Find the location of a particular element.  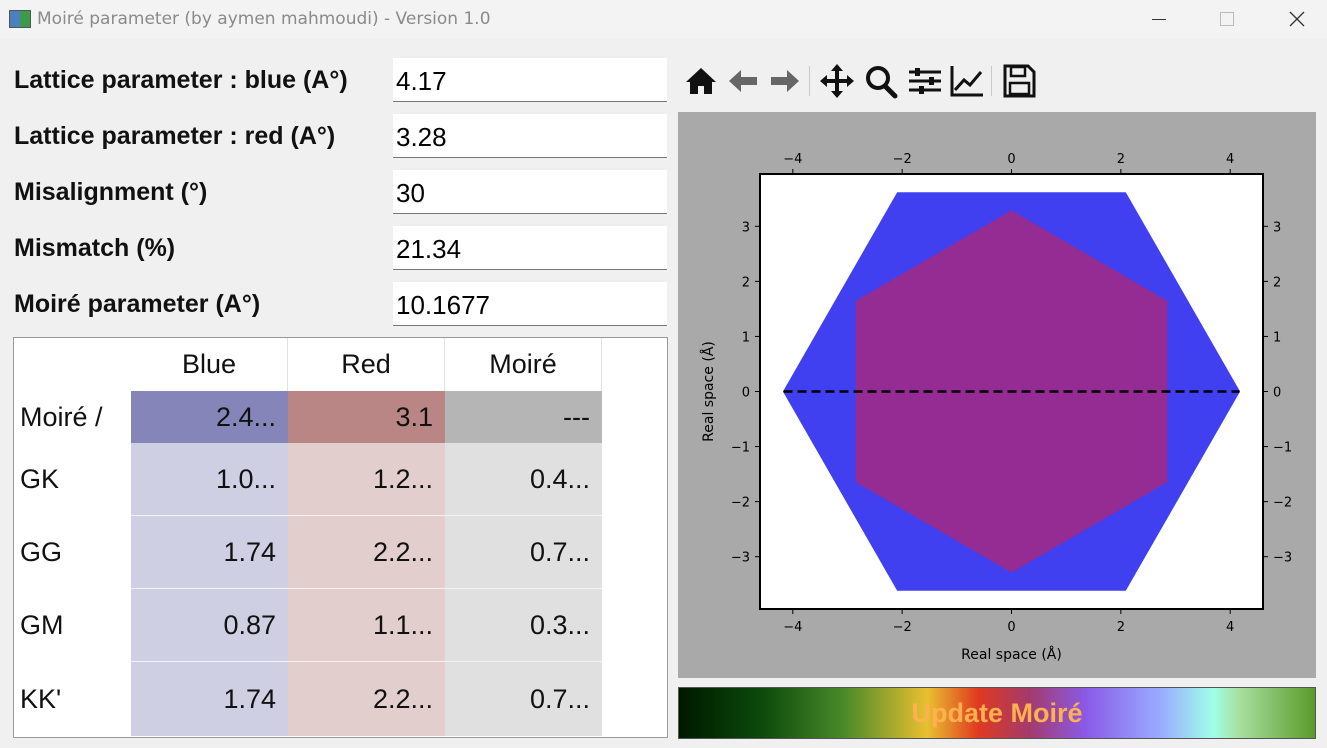

y-tick-label: 2 is located at coordinates (746, 282).